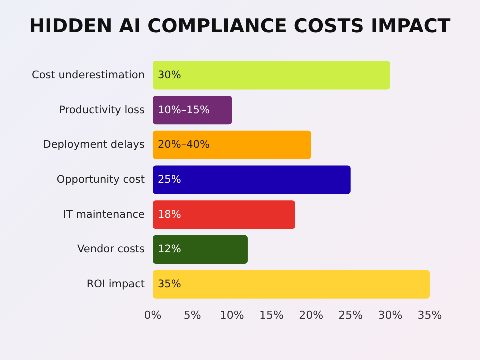 The width and height of the screenshot is (480, 360). I want to click on x-tick-label: 30%, so click(390, 315).